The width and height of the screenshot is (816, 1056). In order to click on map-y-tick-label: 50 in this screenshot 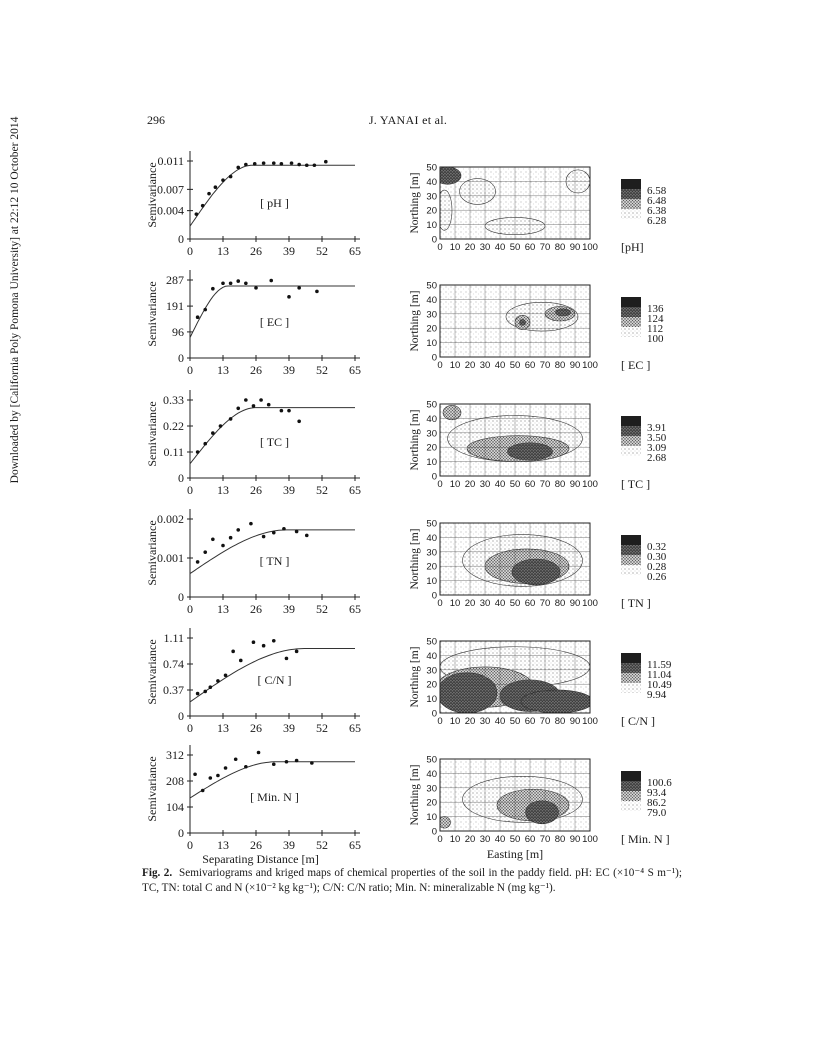, I will do `click(431, 642)`.